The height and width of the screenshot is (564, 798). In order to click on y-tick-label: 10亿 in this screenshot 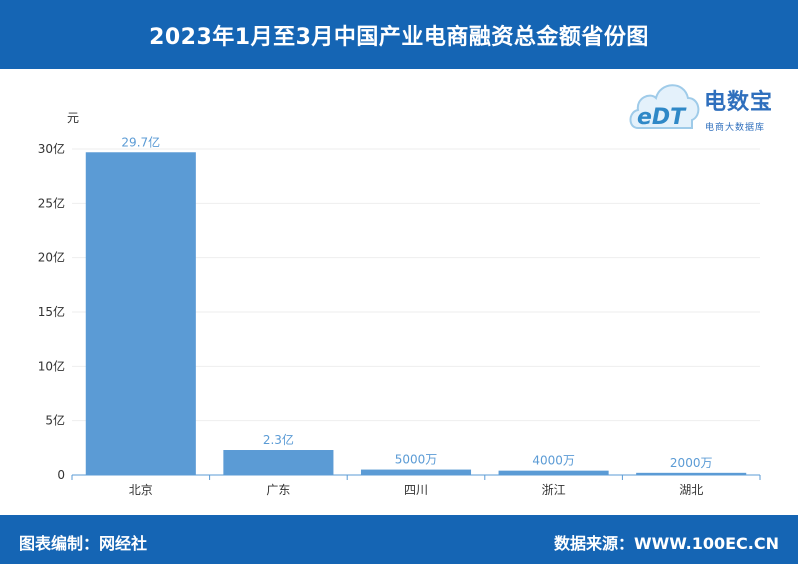, I will do `click(51, 365)`.